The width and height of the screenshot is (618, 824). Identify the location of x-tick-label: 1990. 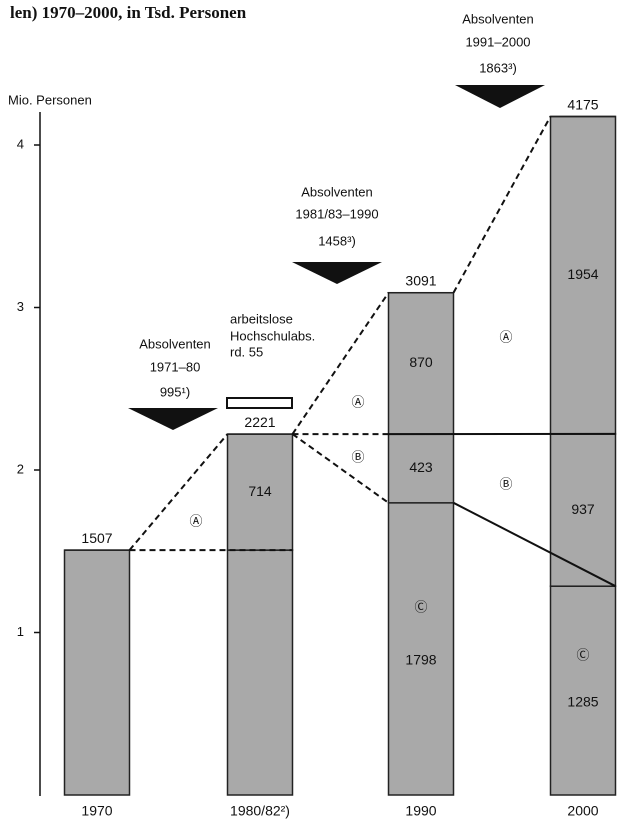
(420, 811).